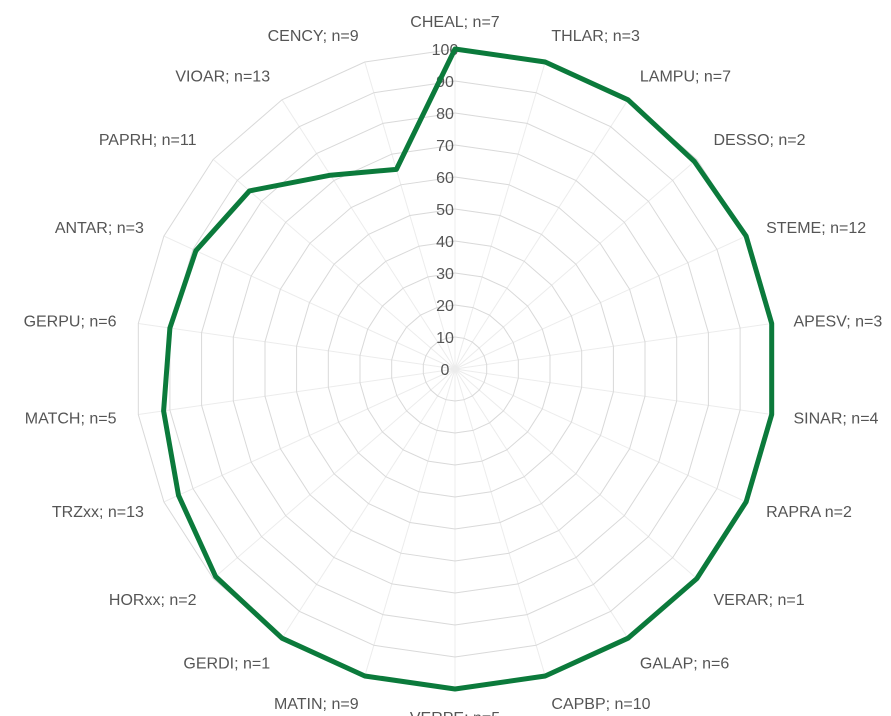 The height and width of the screenshot is (716, 891). What do you see at coordinates (595, 36) in the screenshot?
I see `category-label: THLAR; n=3` at bounding box center [595, 36].